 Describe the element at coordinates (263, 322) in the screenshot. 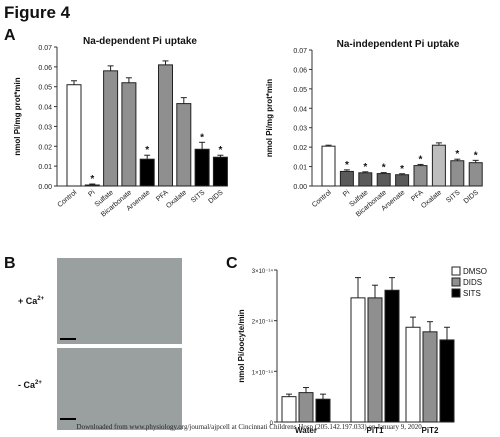

I see `y-tick-label: 2×10⁻¹⁴` at that location.